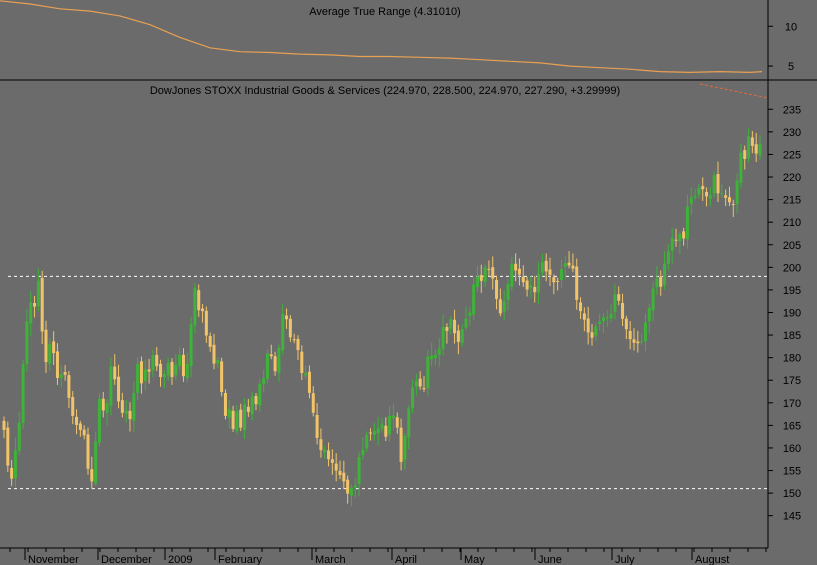 This screenshot has height=565, width=817. I want to click on x-tick-label: March, so click(330, 559).